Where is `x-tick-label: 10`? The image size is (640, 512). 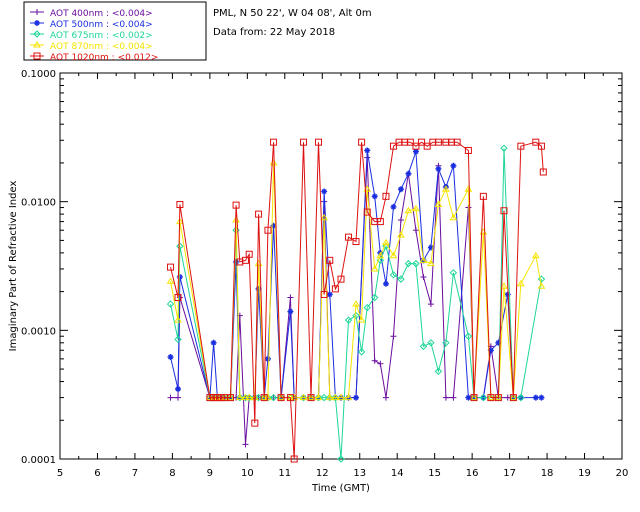
x-tick-label: 10 is located at coordinates (247, 473).